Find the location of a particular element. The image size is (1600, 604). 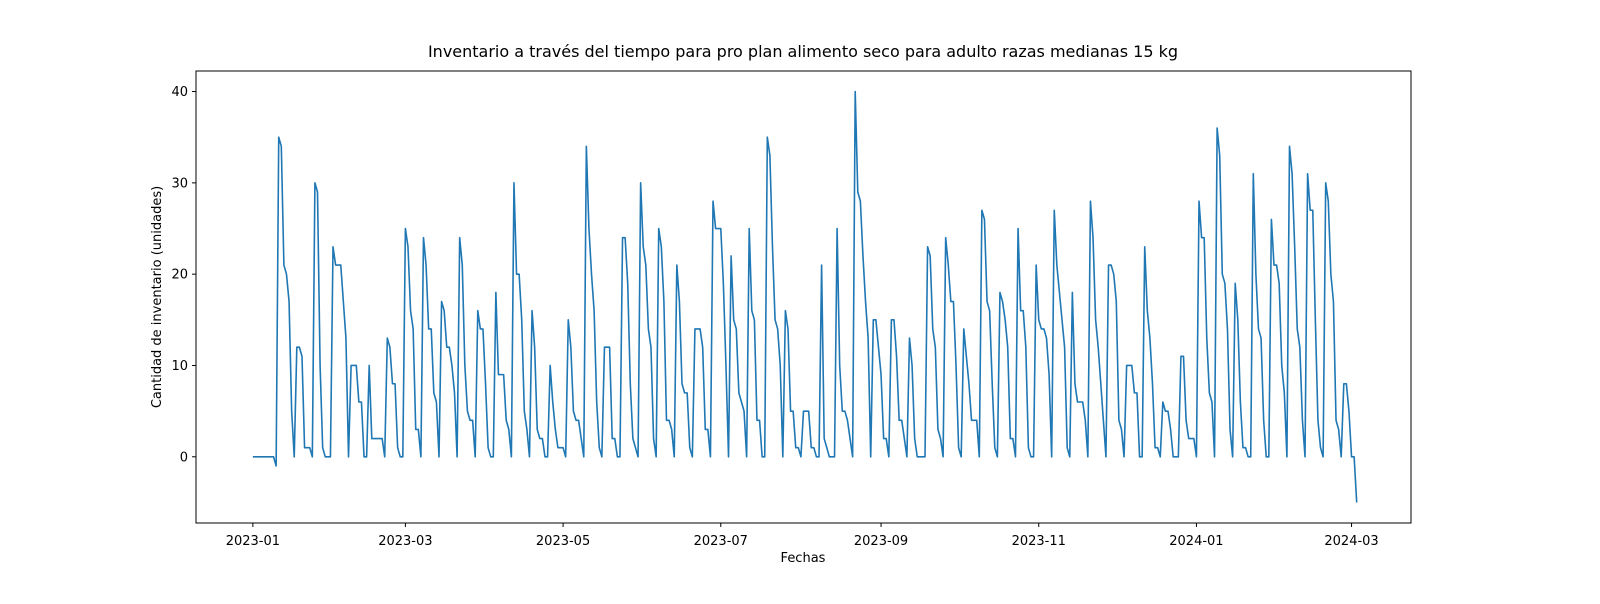

y-tick-label: 0 is located at coordinates (184, 457).